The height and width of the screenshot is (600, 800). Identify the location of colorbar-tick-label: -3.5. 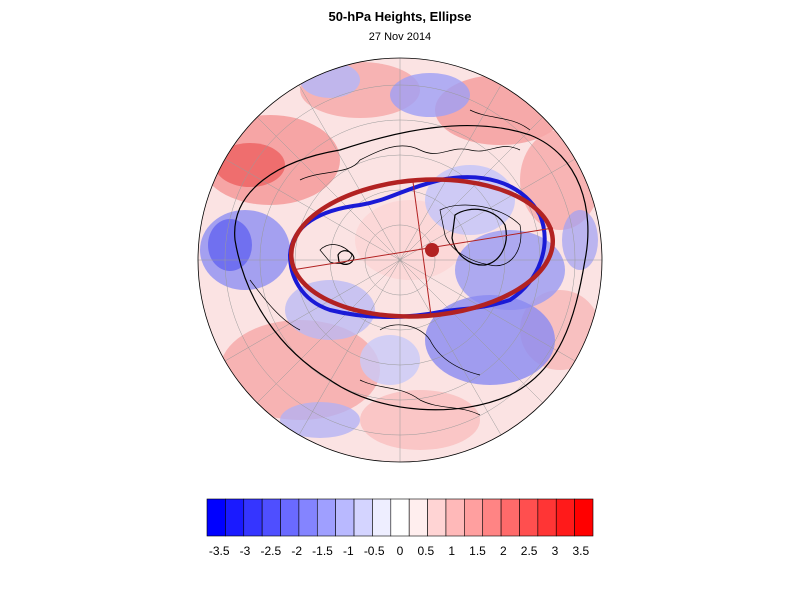
(219, 551).